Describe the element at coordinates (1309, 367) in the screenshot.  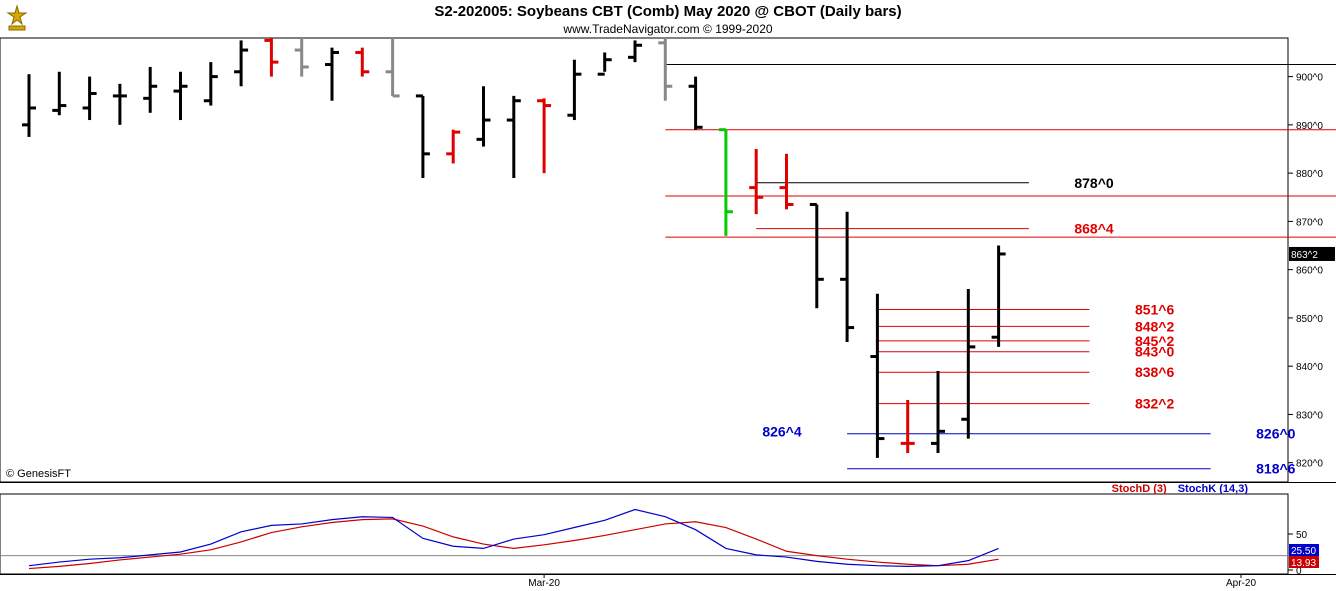
I see `price-axis-tick-label: 840^0` at that location.